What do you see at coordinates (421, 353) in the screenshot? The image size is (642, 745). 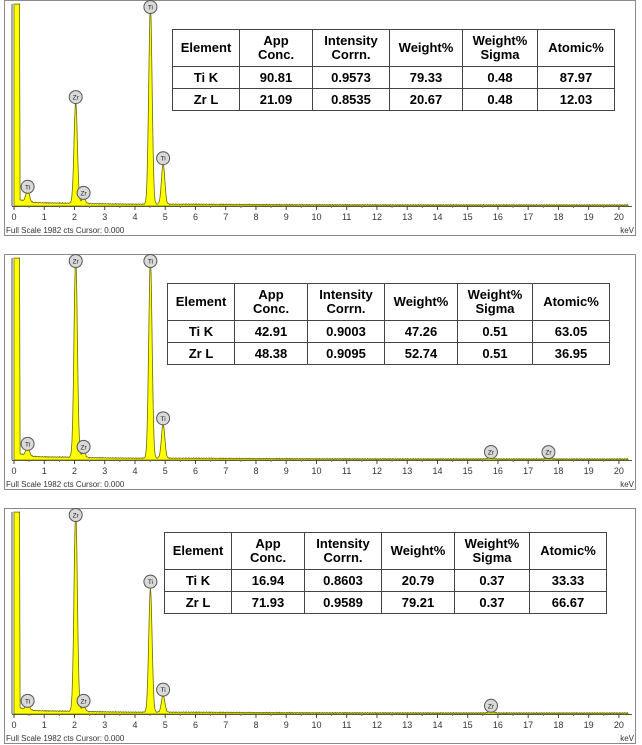 I see `table-cell: 52.74` at bounding box center [421, 353].